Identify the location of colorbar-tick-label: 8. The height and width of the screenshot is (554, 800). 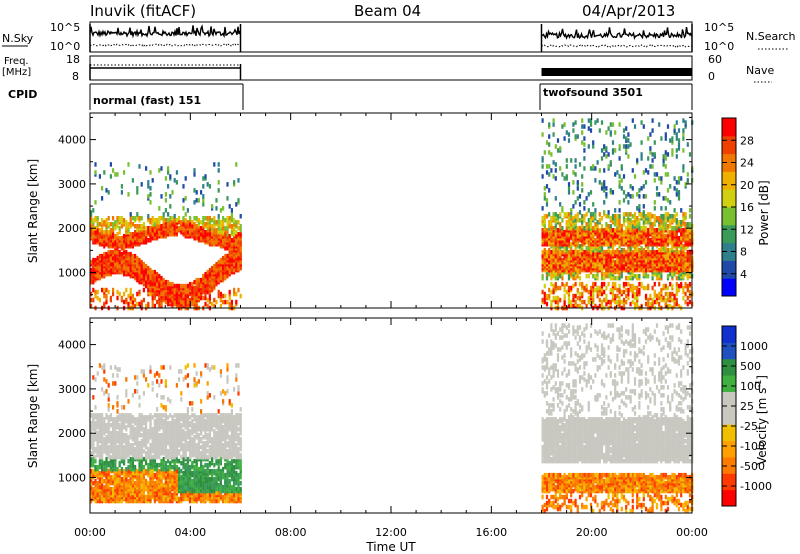
(743, 252).